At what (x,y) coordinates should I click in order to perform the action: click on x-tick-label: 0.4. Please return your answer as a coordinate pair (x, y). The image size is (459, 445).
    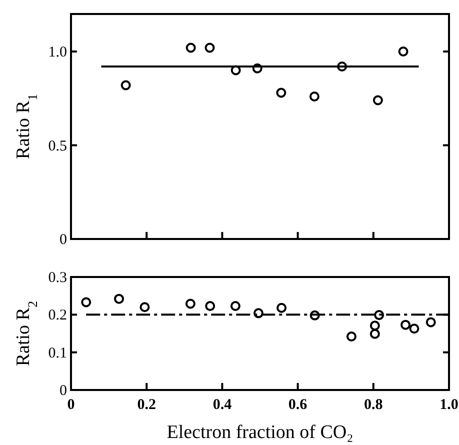
    Looking at the image, I should click on (222, 405).